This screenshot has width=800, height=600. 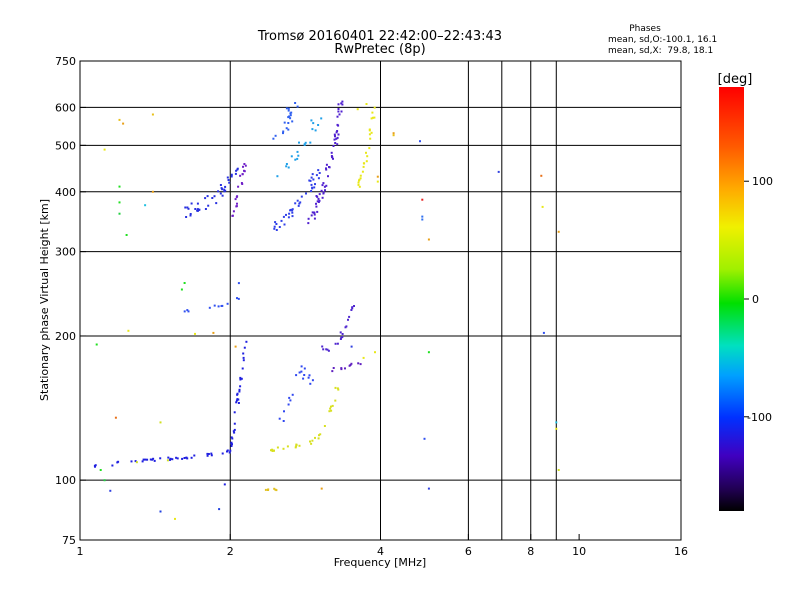 I want to click on y-axis-label: Stationary phase Virtual Height [km], so click(x=44, y=300).